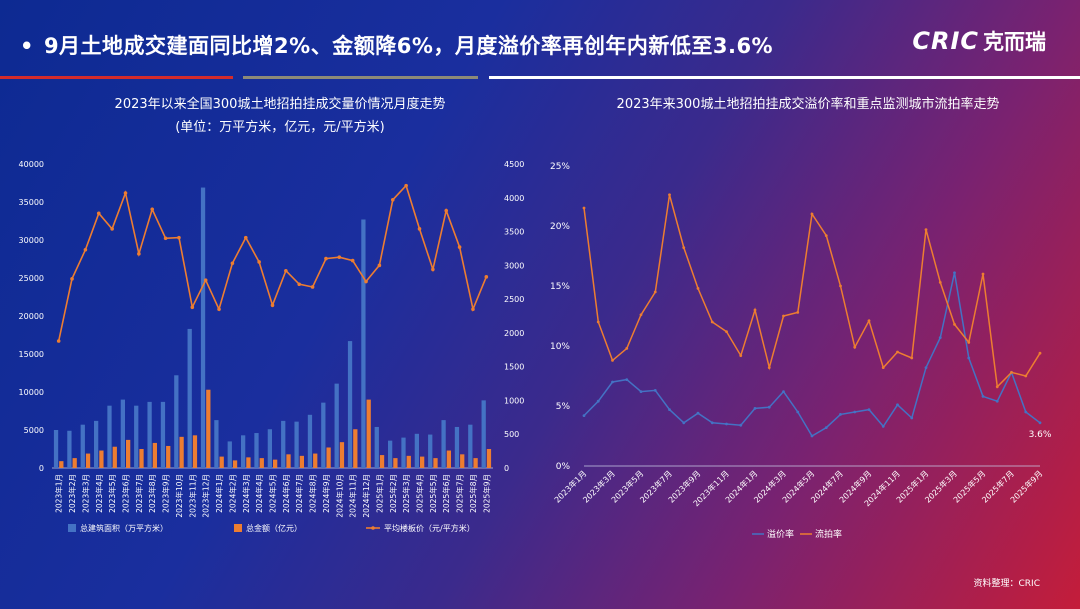 The image size is (1080, 609). What do you see at coordinates (139, 493) in the screenshot?
I see `x-tick-label: 2023年7月` at bounding box center [139, 493].